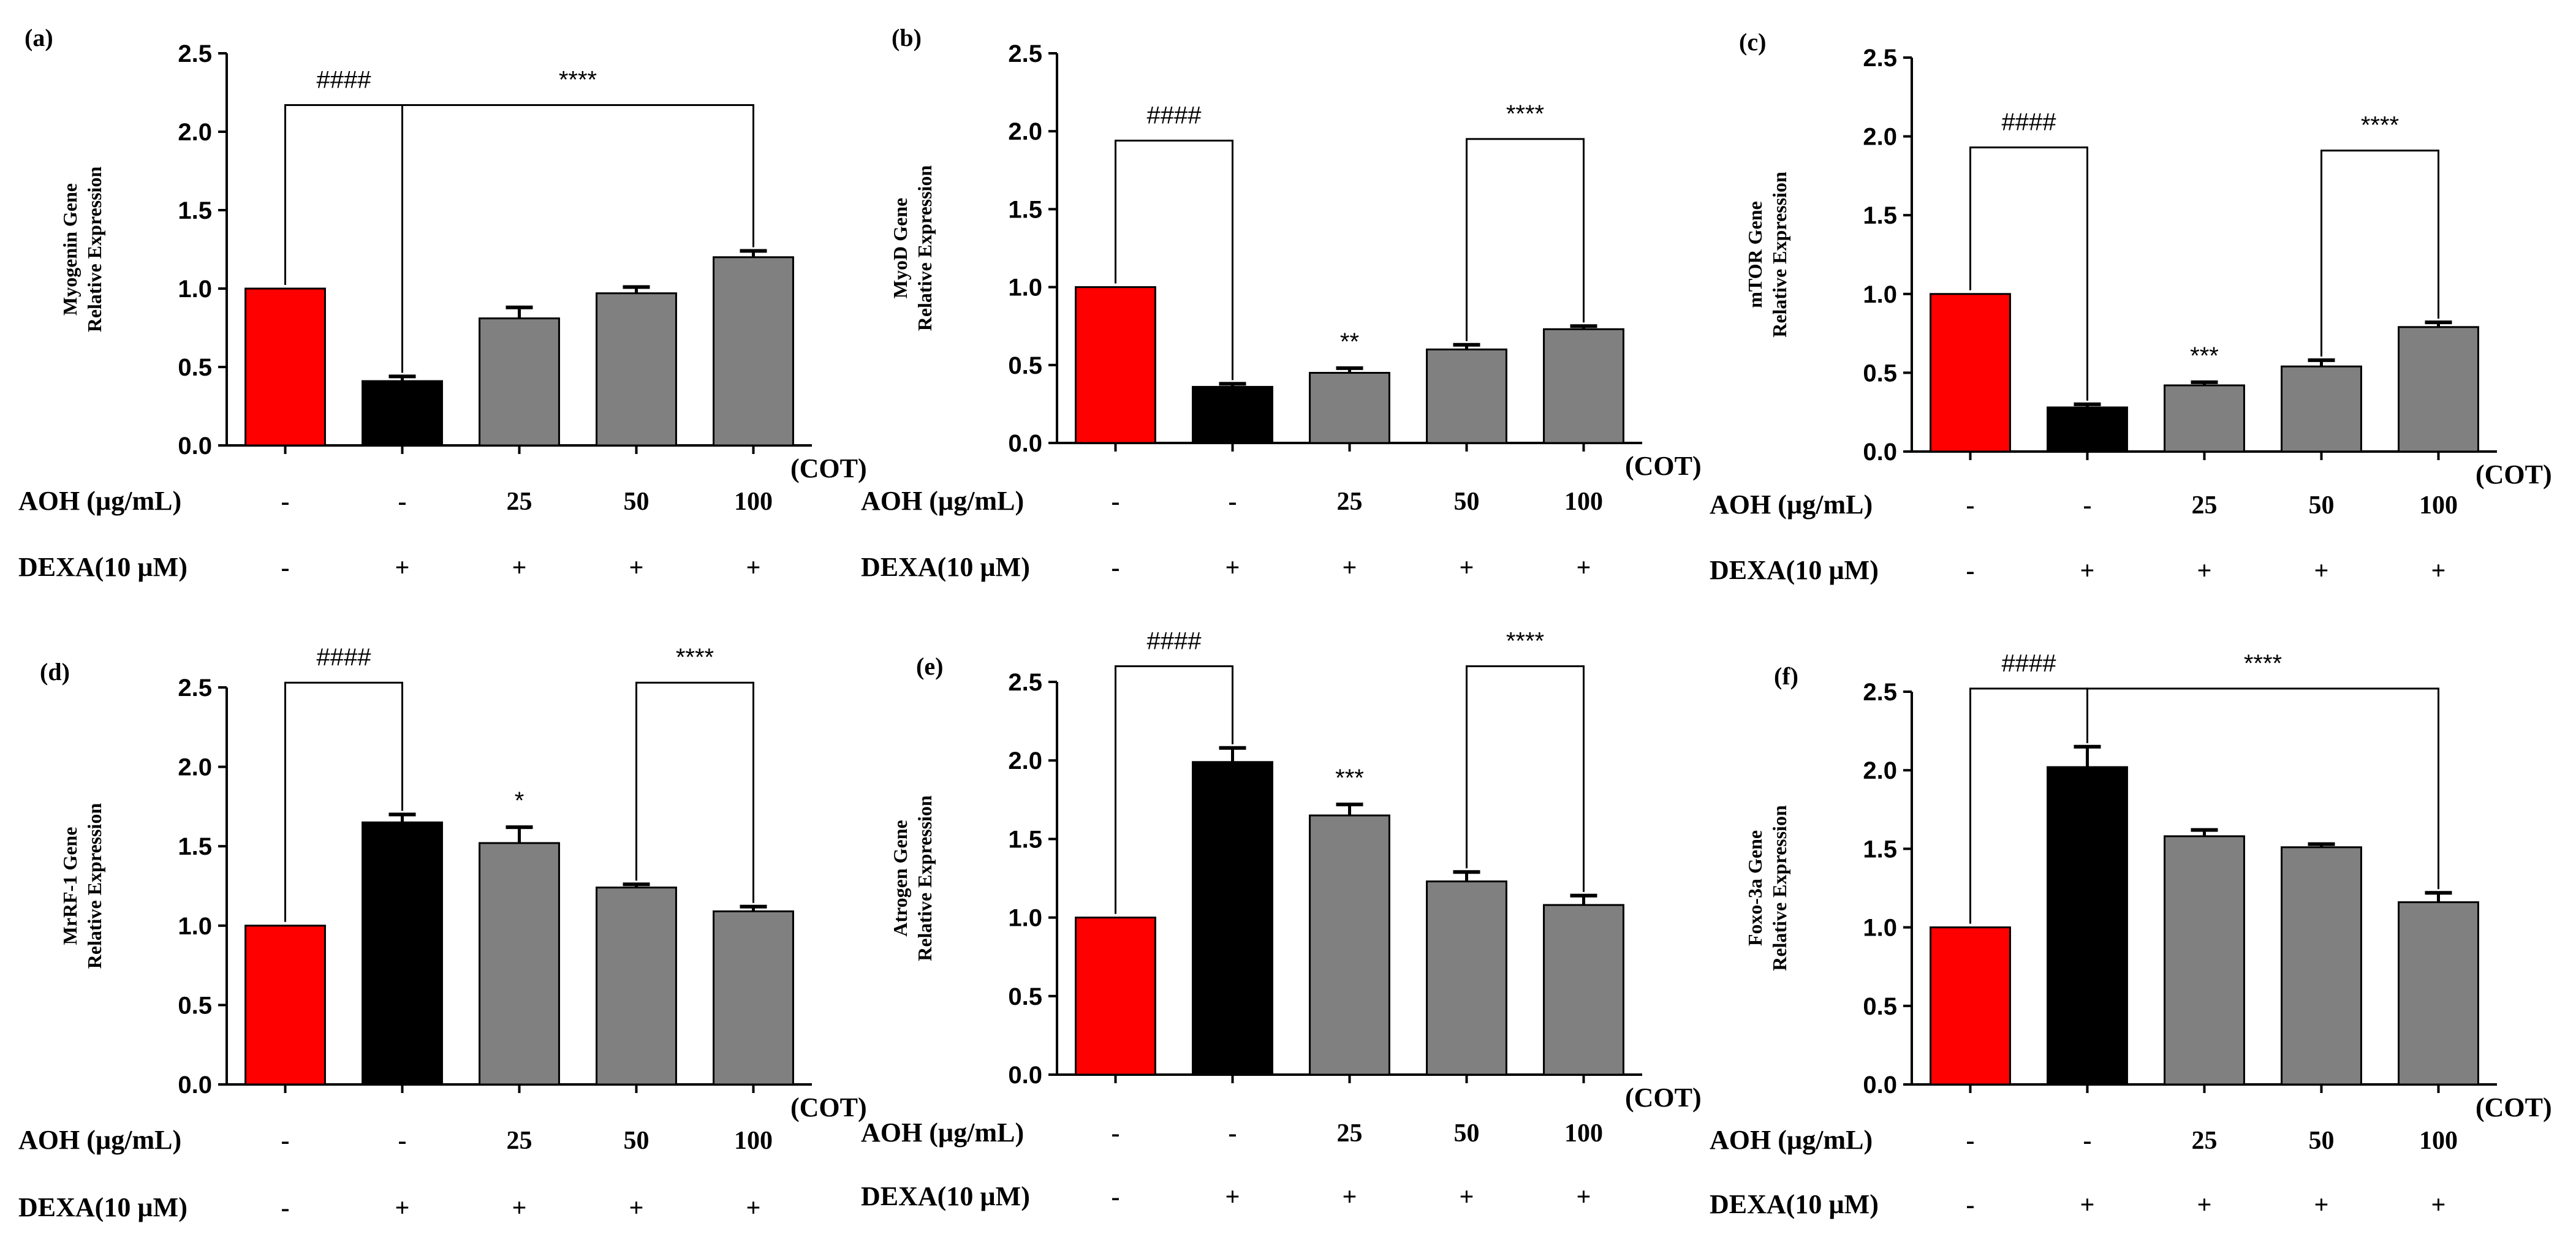  What do you see at coordinates (2438, 1141) in the screenshot?
I see `aoh-value: 100` at bounding box center [2438, 1141].